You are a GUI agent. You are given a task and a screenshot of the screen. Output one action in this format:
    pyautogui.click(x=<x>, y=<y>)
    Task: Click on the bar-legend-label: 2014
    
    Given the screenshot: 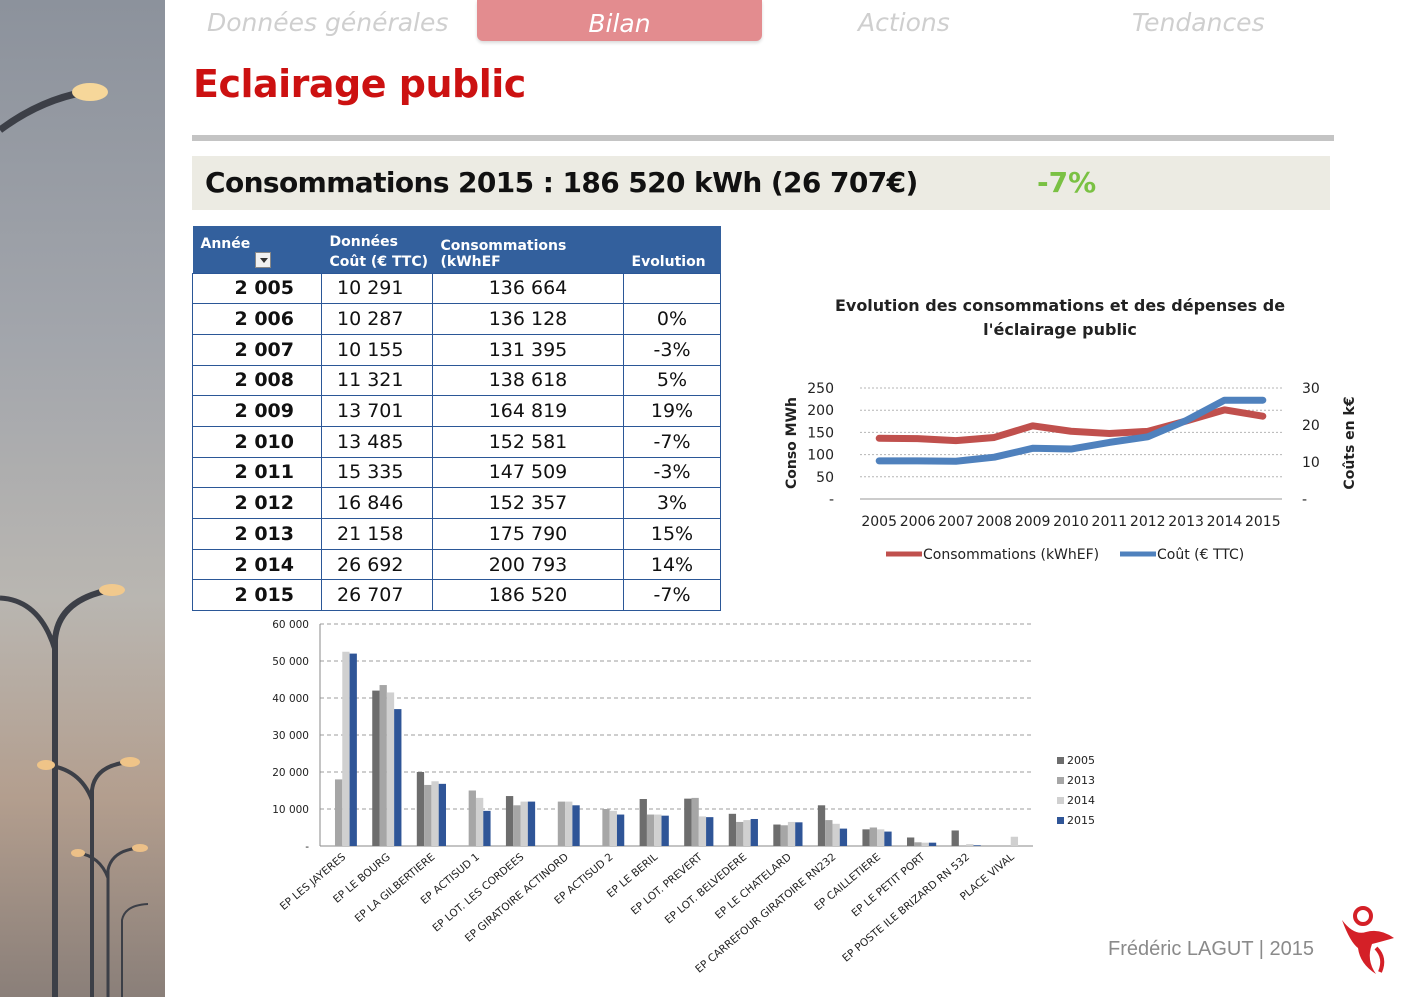 What is the action you would take?
    pyautogui.click(x=1081, y=800)
    